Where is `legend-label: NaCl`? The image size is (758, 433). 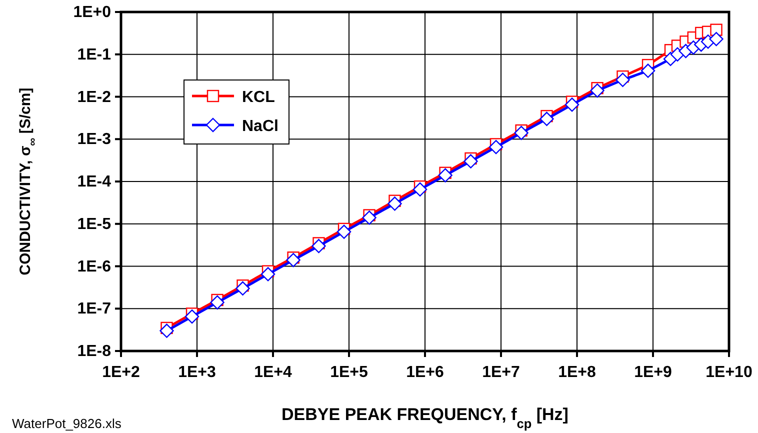 legend-label: NaCl is located at coordinates (260, 126).